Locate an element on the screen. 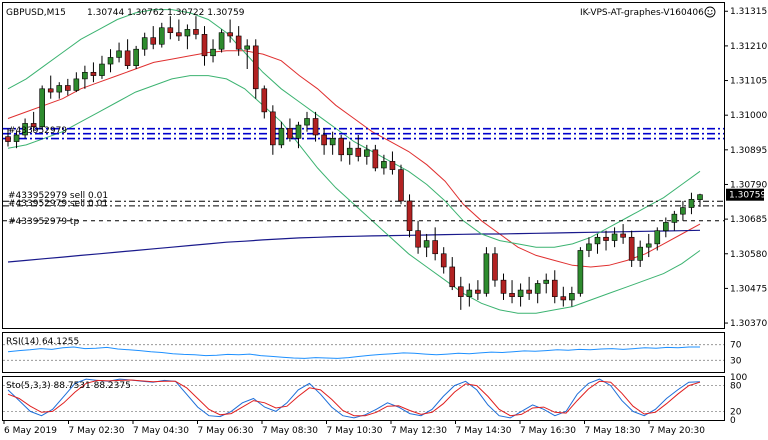  price-tick-label: 1.30895 is located at coordinates (748, 151).